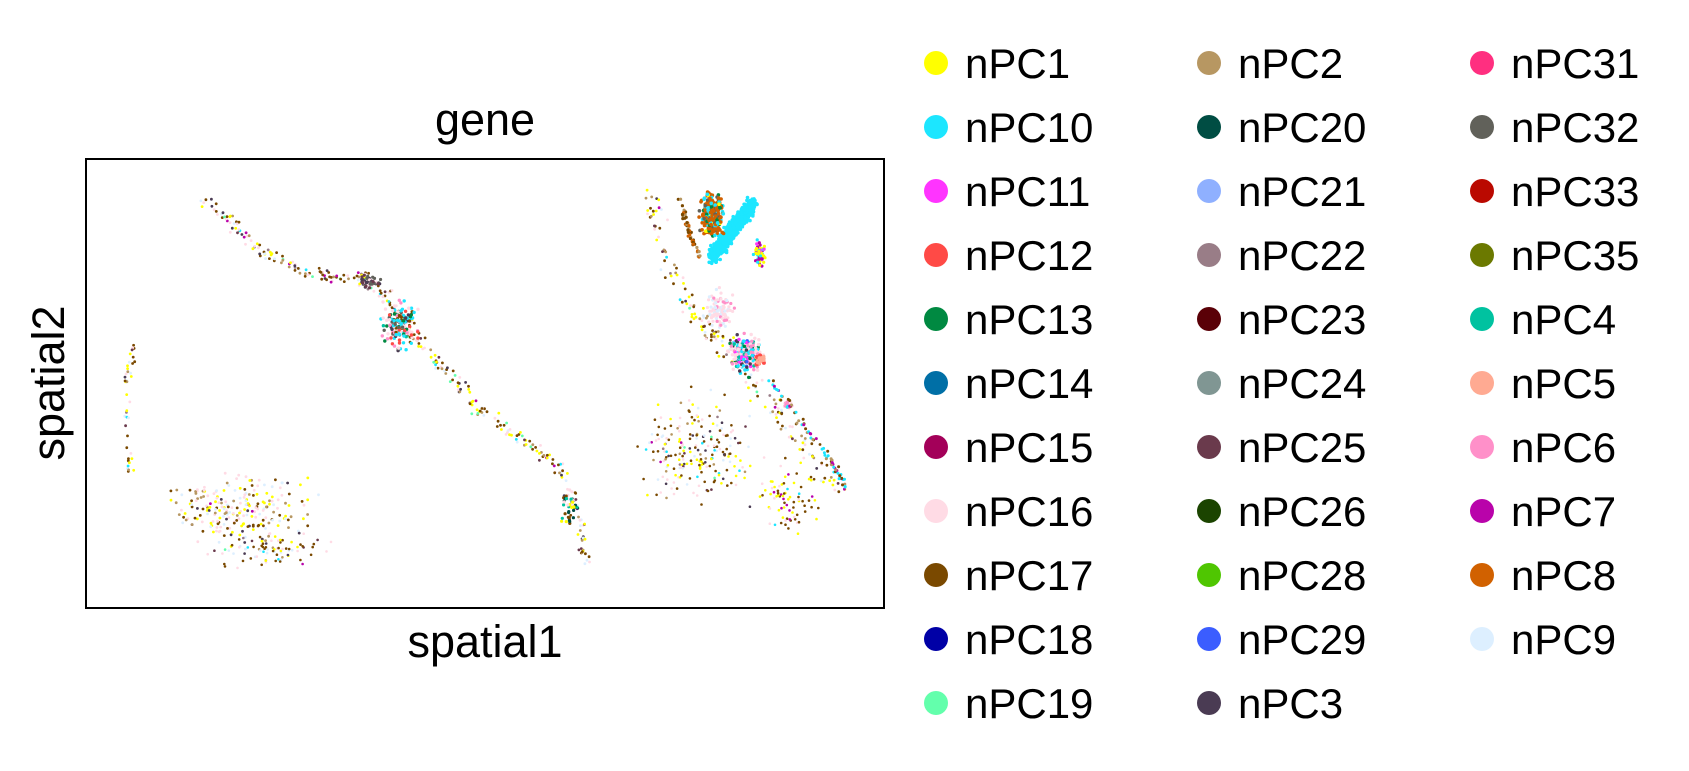  I want to click on legend-label: nPC24, so click(1302, 383).